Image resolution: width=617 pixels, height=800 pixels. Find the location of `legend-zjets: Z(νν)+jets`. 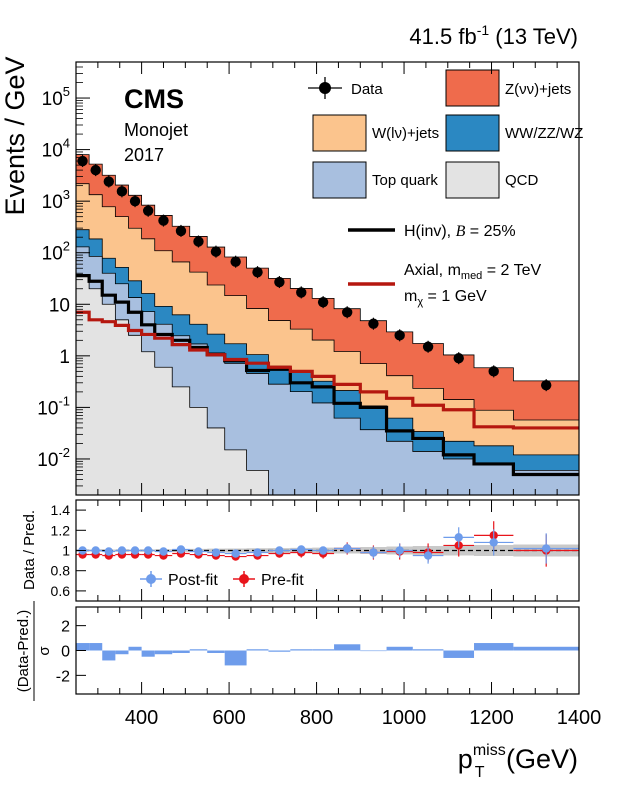

legend-zjets: Z(νν)+jets is located at coordinates (508, 88).